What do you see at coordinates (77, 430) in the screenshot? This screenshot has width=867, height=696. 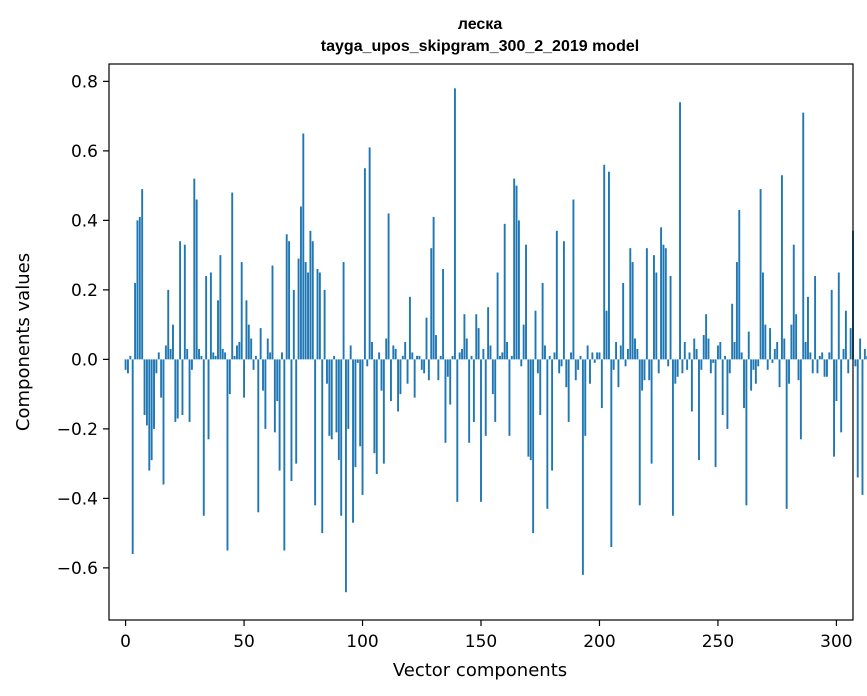 I see `y-tick-label: −0.2` at bounding box center [77, 430].